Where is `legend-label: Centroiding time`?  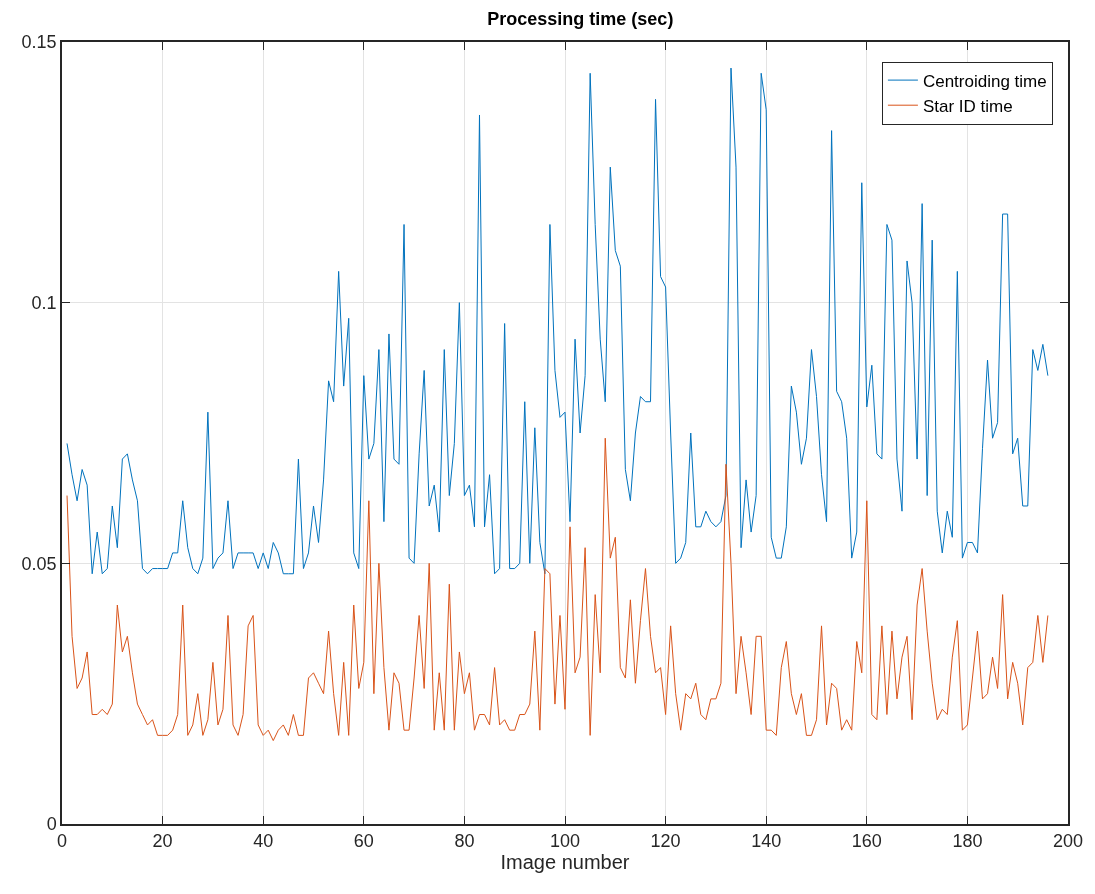 legend-label: Centroiding time is located at coordinates (984, 81).